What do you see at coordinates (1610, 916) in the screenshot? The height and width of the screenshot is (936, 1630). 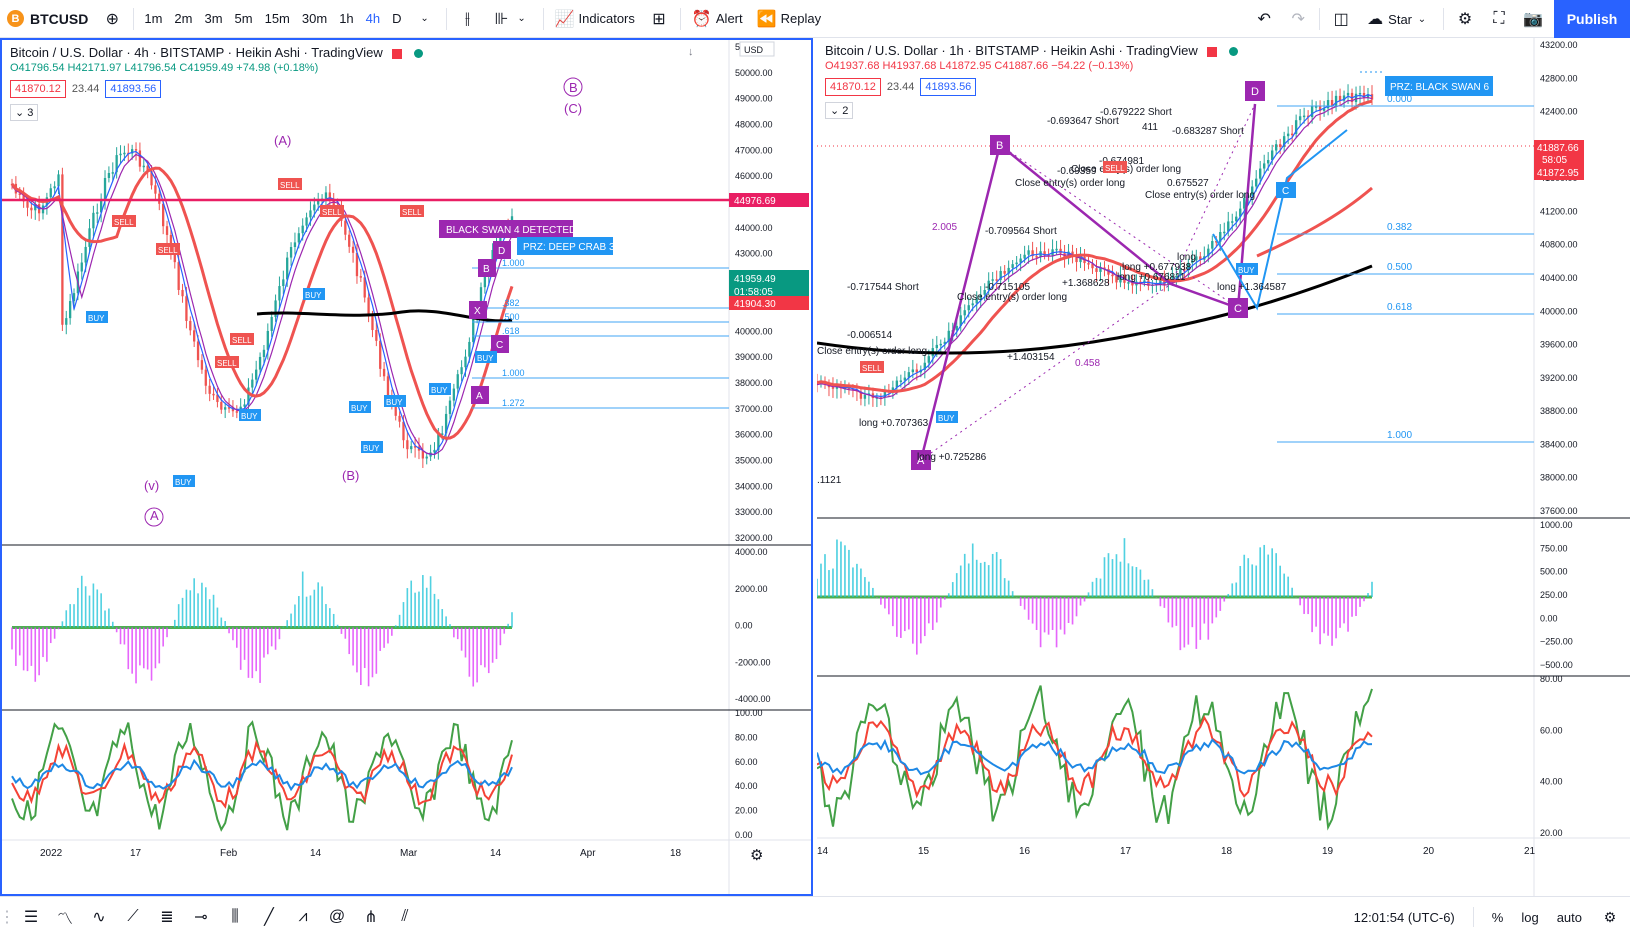 I see `settings-icon: ⚙` at bounding box center [1610, 916].